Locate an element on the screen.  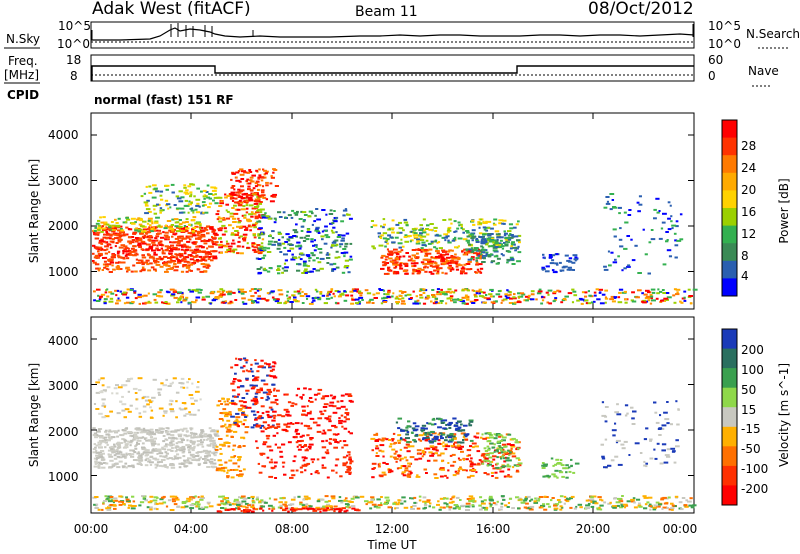
nsky-panel: N.Sky 10^5 10^0 10^5 10^0 N.Search is located at coordinates (402, 35).